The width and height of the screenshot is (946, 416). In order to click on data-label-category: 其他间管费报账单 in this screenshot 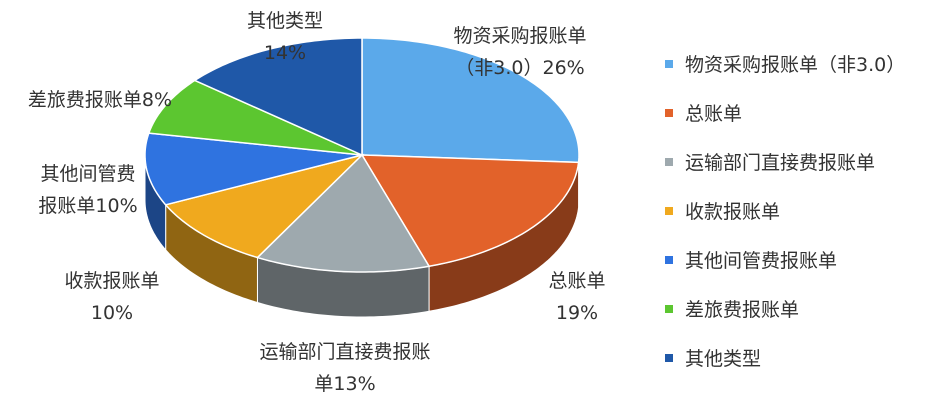, I will do `click(87, 190)`.